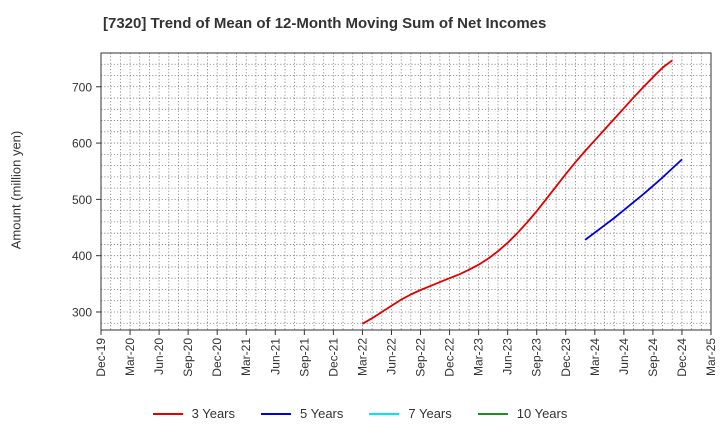 This screenshot has height=440, width=720. Describe the element at coordinates (82, 144) in the screenshot. I see `y-tick-label: 600` at that location.